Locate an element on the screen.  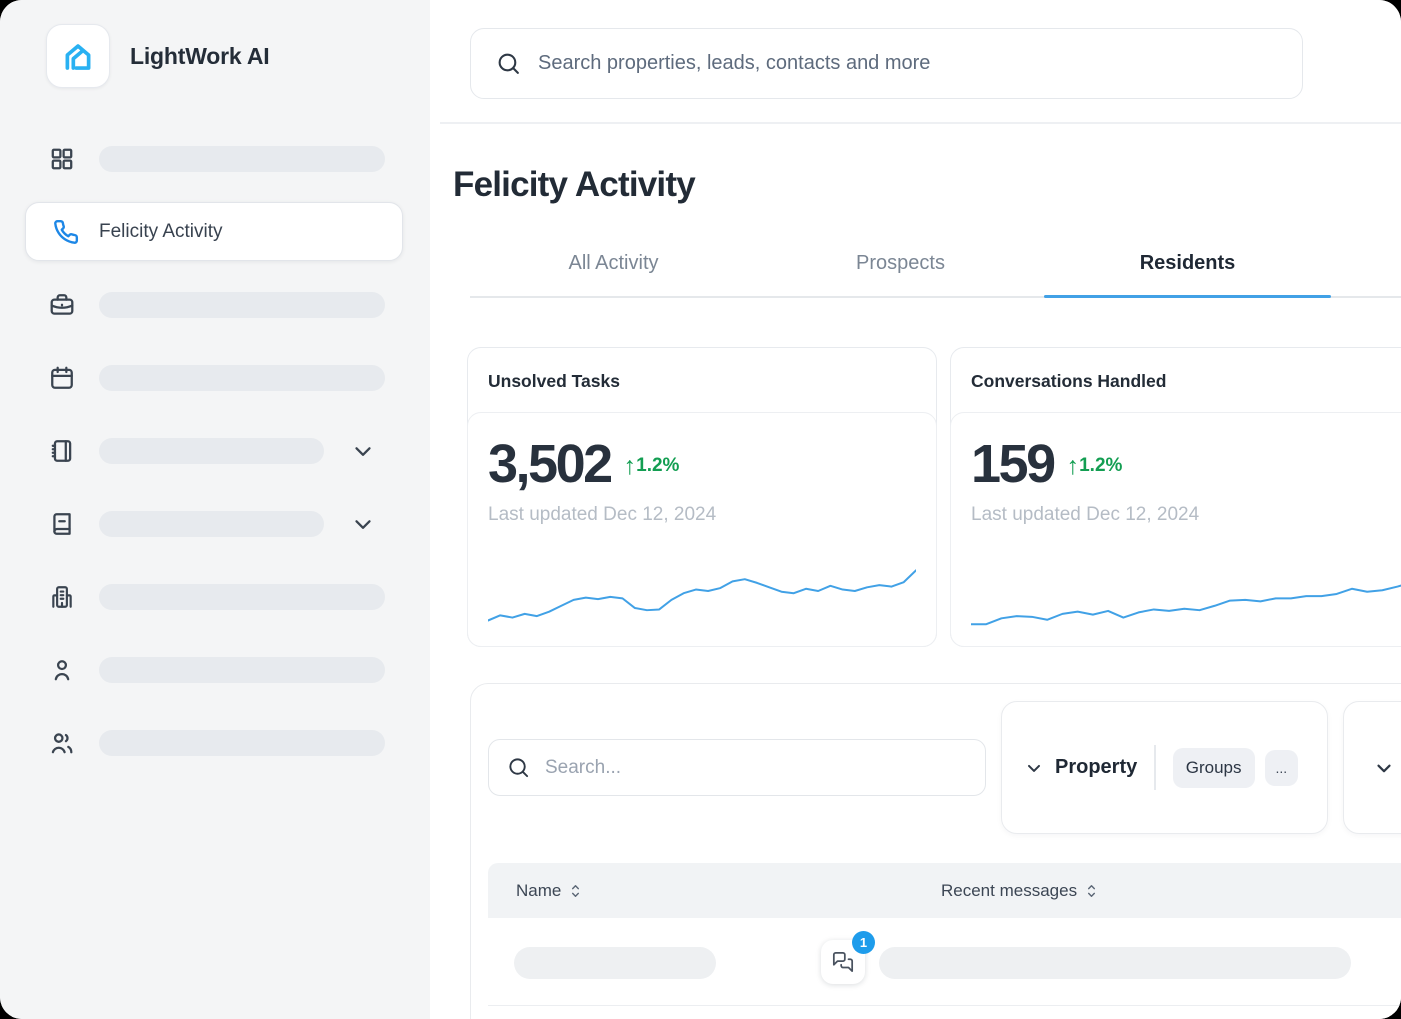
sidebar-item-properties is located at coordinates (215, 596).